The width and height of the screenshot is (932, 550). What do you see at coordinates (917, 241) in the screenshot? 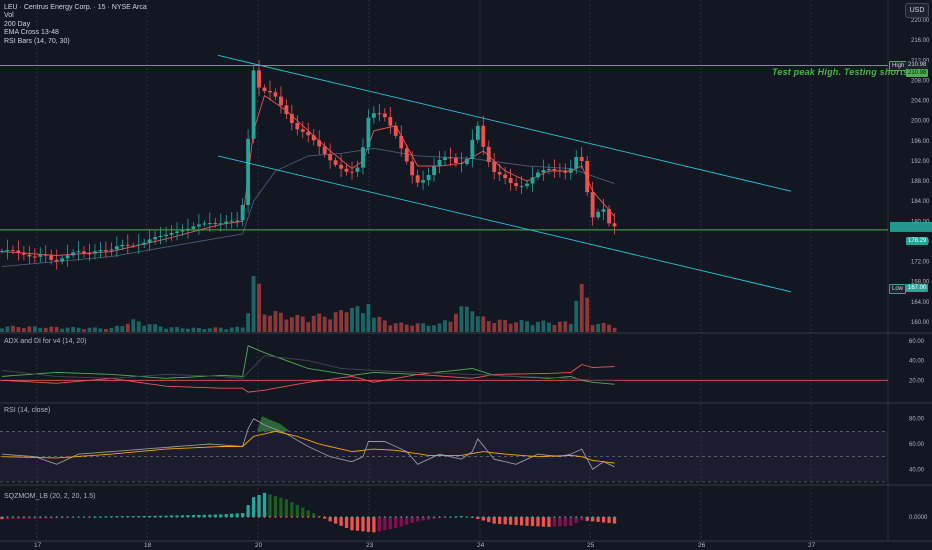
I see `current-price-tag: 178.29` at bounding box center [917, 241].